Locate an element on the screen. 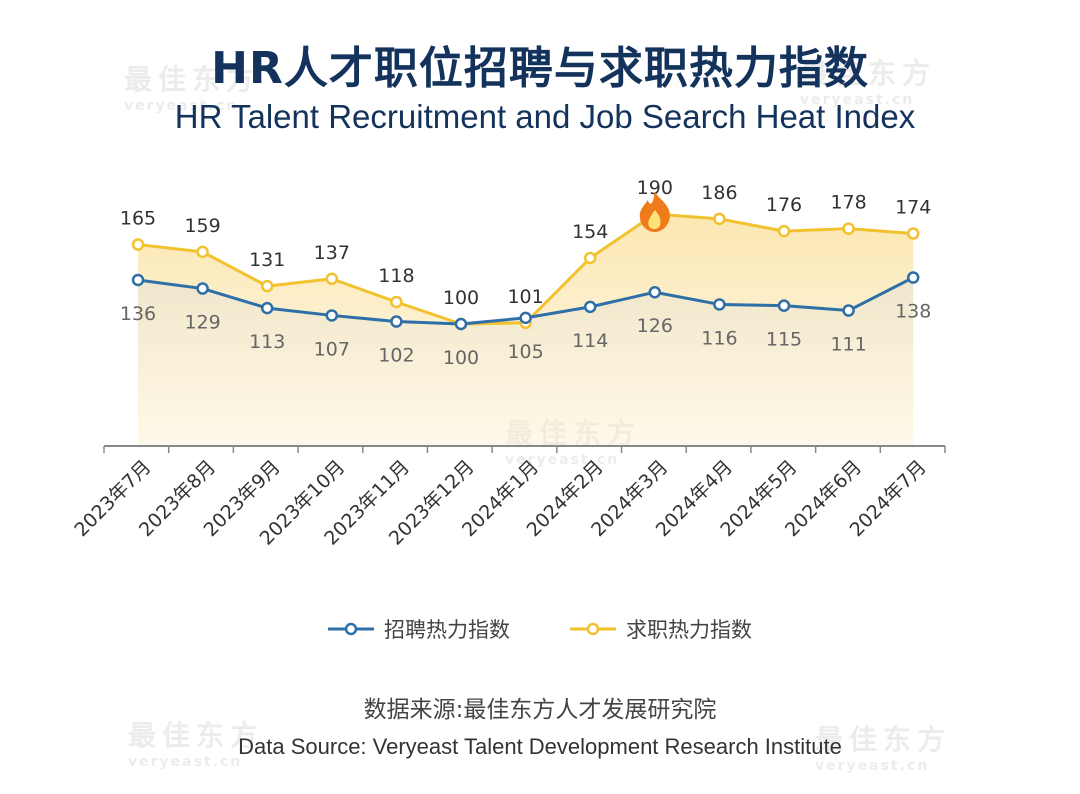 Image resolution: width=1080 pixels, height=794 pixels. recruit-value-label: 114 is located at coordinates (590, 341).